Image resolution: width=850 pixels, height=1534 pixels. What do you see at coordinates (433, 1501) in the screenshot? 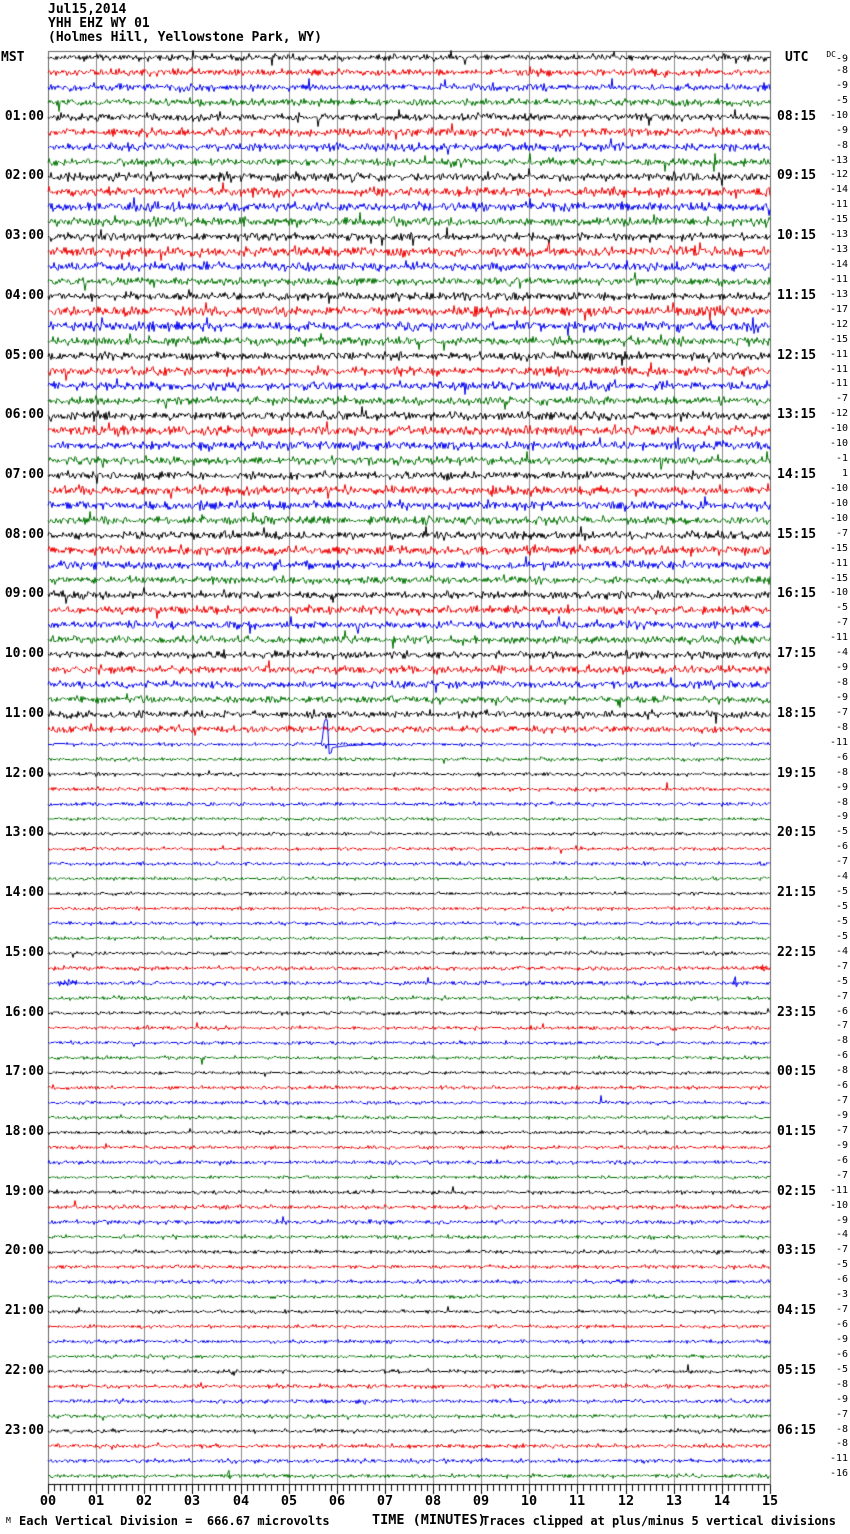
I see `x-tick-label: 08` at bounding box center [433, 1501].